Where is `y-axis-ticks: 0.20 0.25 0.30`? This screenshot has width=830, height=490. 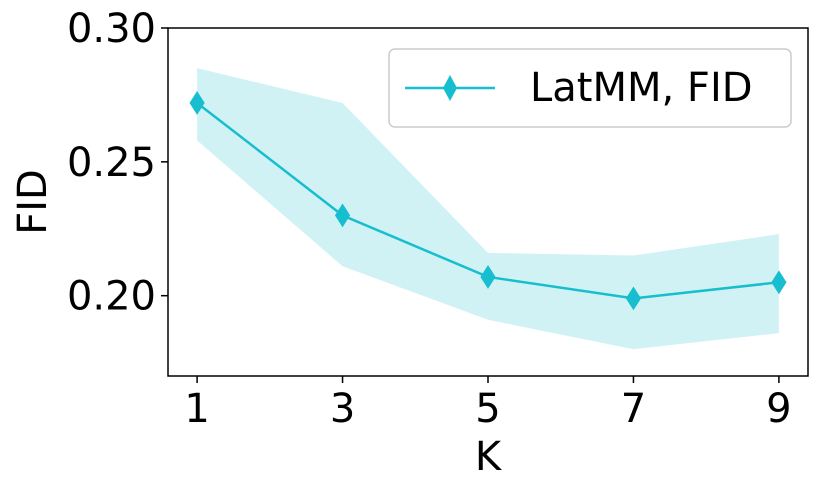
y-axis-ticks: 0.20 0.25 0.30 is located at coordinates (117, 163).